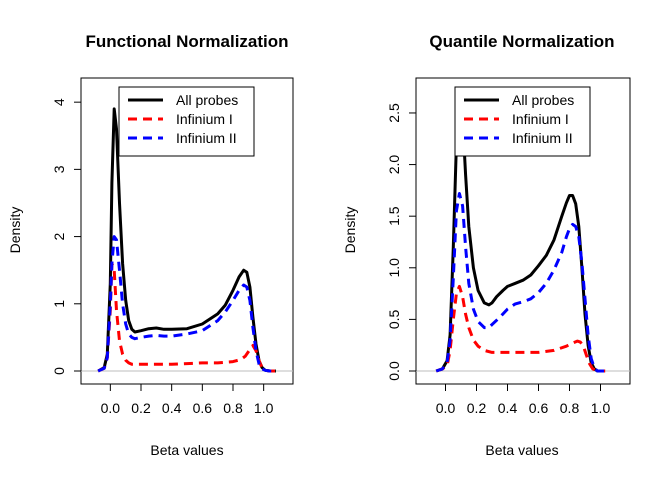  I want to click on chart-title: Functional Normalization, so click(186, 41).